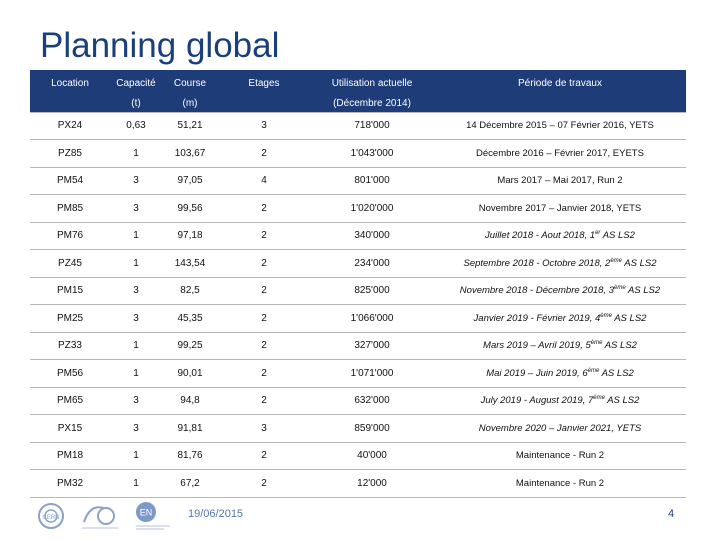 The width and height of the screenshot is (720, 540). What do you see at coordinates (70, 263) in the screenshot?
I see `cell-location: PZ45` at bounding box center [70, 263].